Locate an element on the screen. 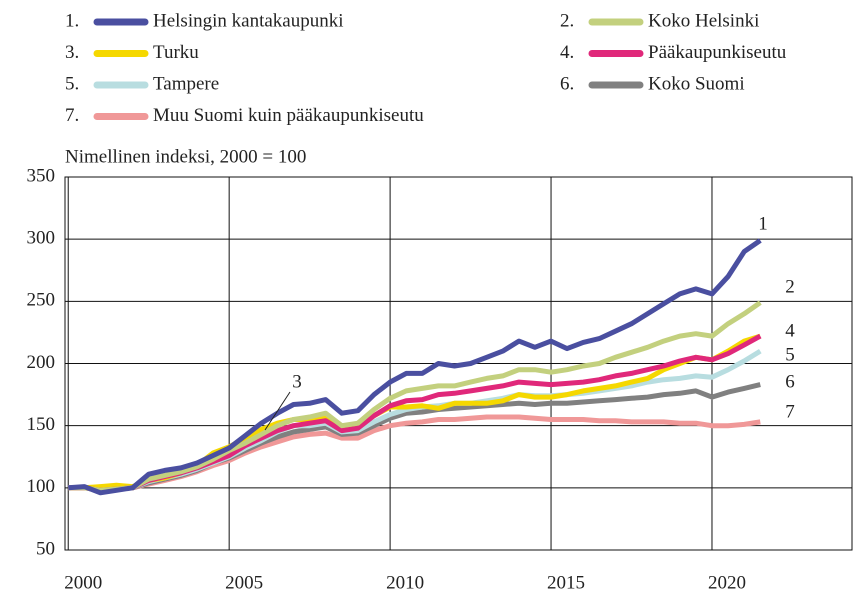 This screenshot has height=597, width=861. leader-line is located at coordinates (277, 411).